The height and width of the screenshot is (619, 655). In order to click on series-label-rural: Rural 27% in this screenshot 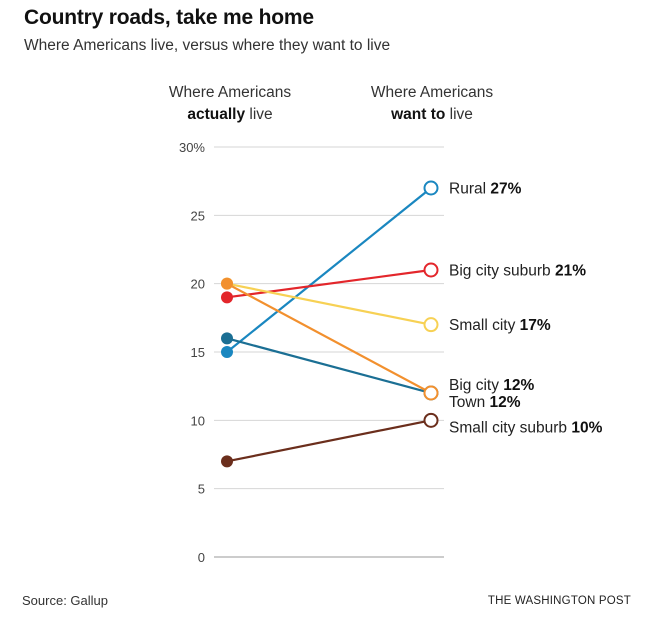, I will do `click(485, 189)`.